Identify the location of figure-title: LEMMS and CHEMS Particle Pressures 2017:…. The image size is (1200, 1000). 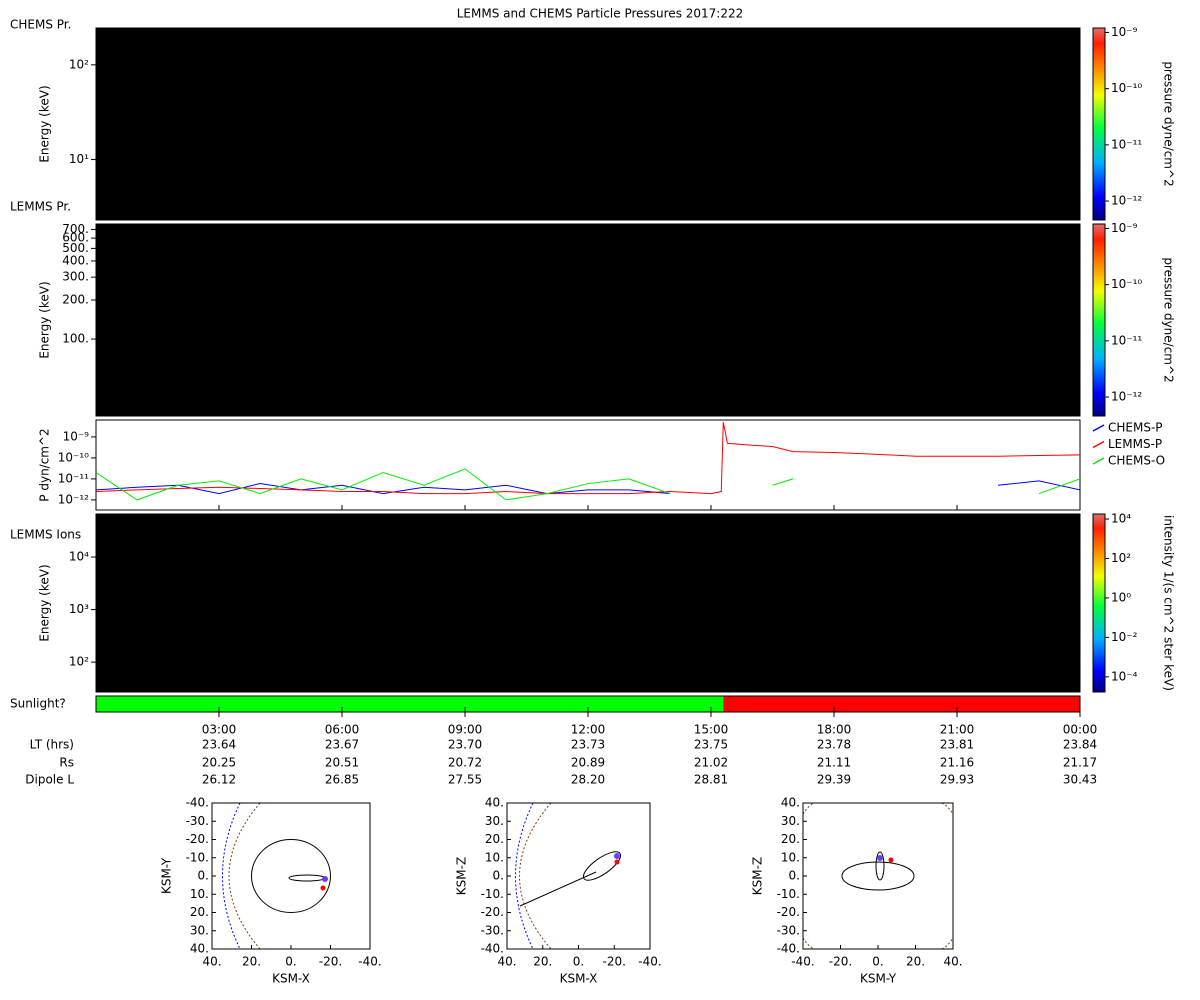
(600, 14).